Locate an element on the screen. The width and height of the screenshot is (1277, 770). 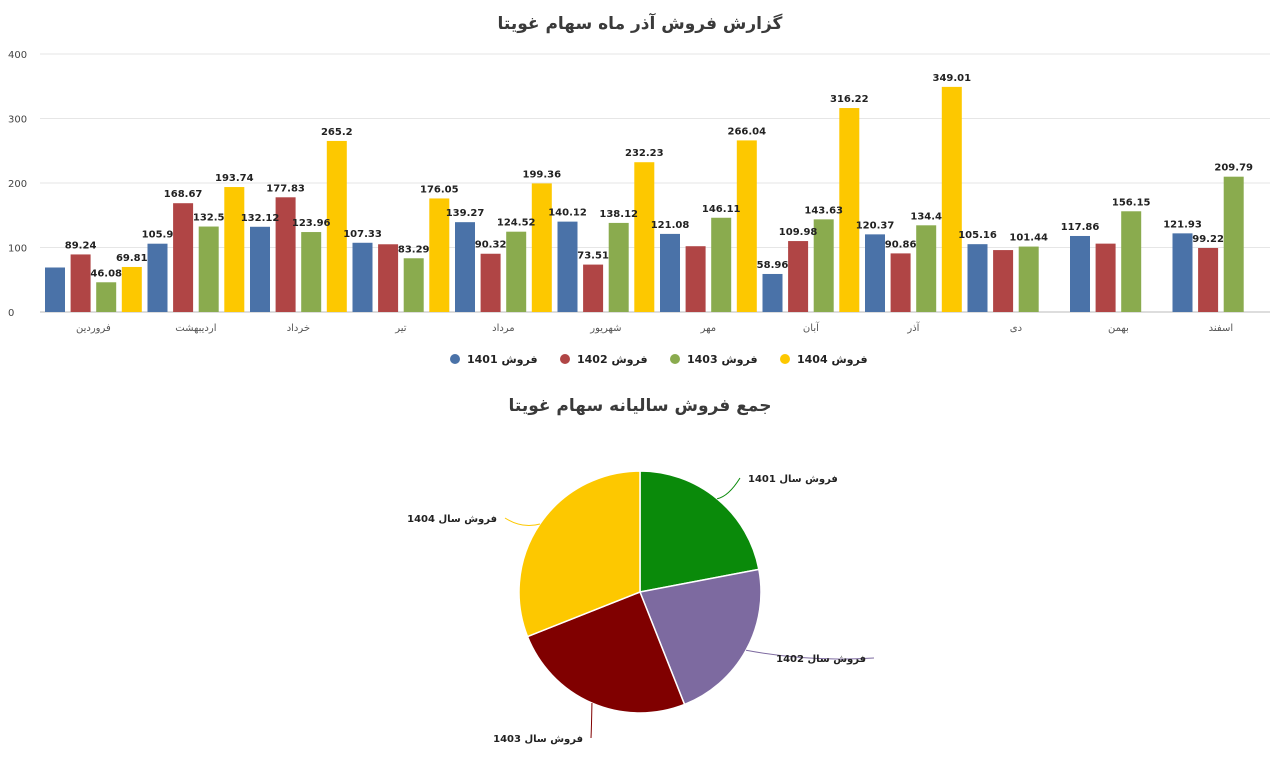
y-tick-label: 0 is located at coordinates (11, 313).